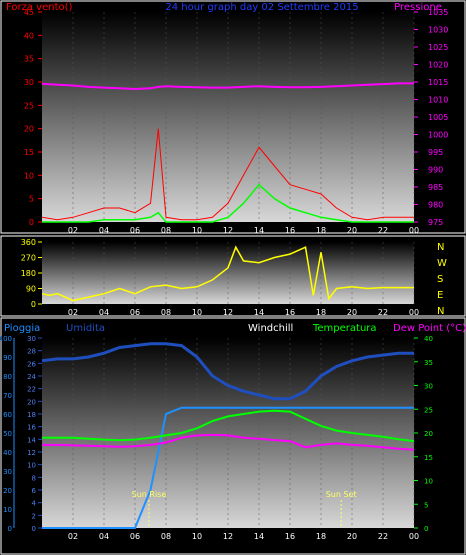 This screenshot has width=466, height=555. What do you see at coordinates (428, 434) in the screenshot?
I see `temp-tick-label: 20` at bounding box center [428, 434].